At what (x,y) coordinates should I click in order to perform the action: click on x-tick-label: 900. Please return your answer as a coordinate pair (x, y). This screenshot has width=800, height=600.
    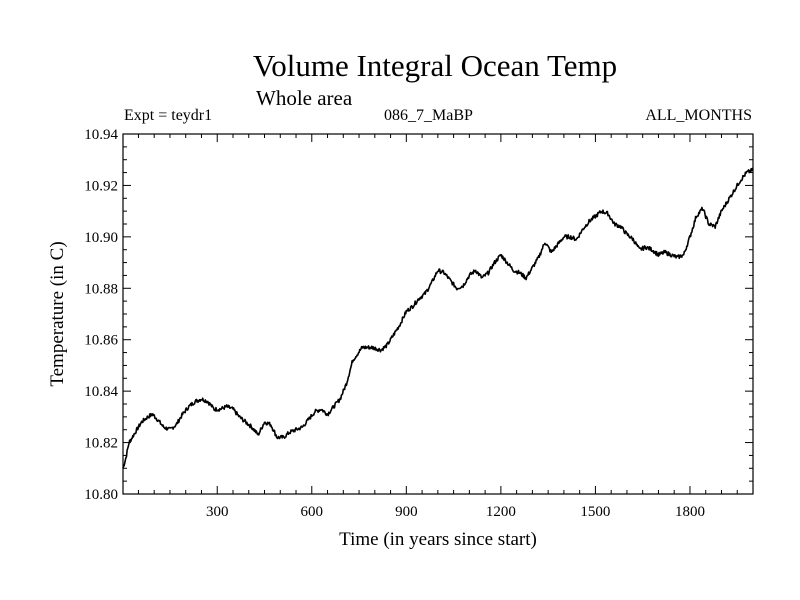
    Looking at the image, I should click on (406, 512).